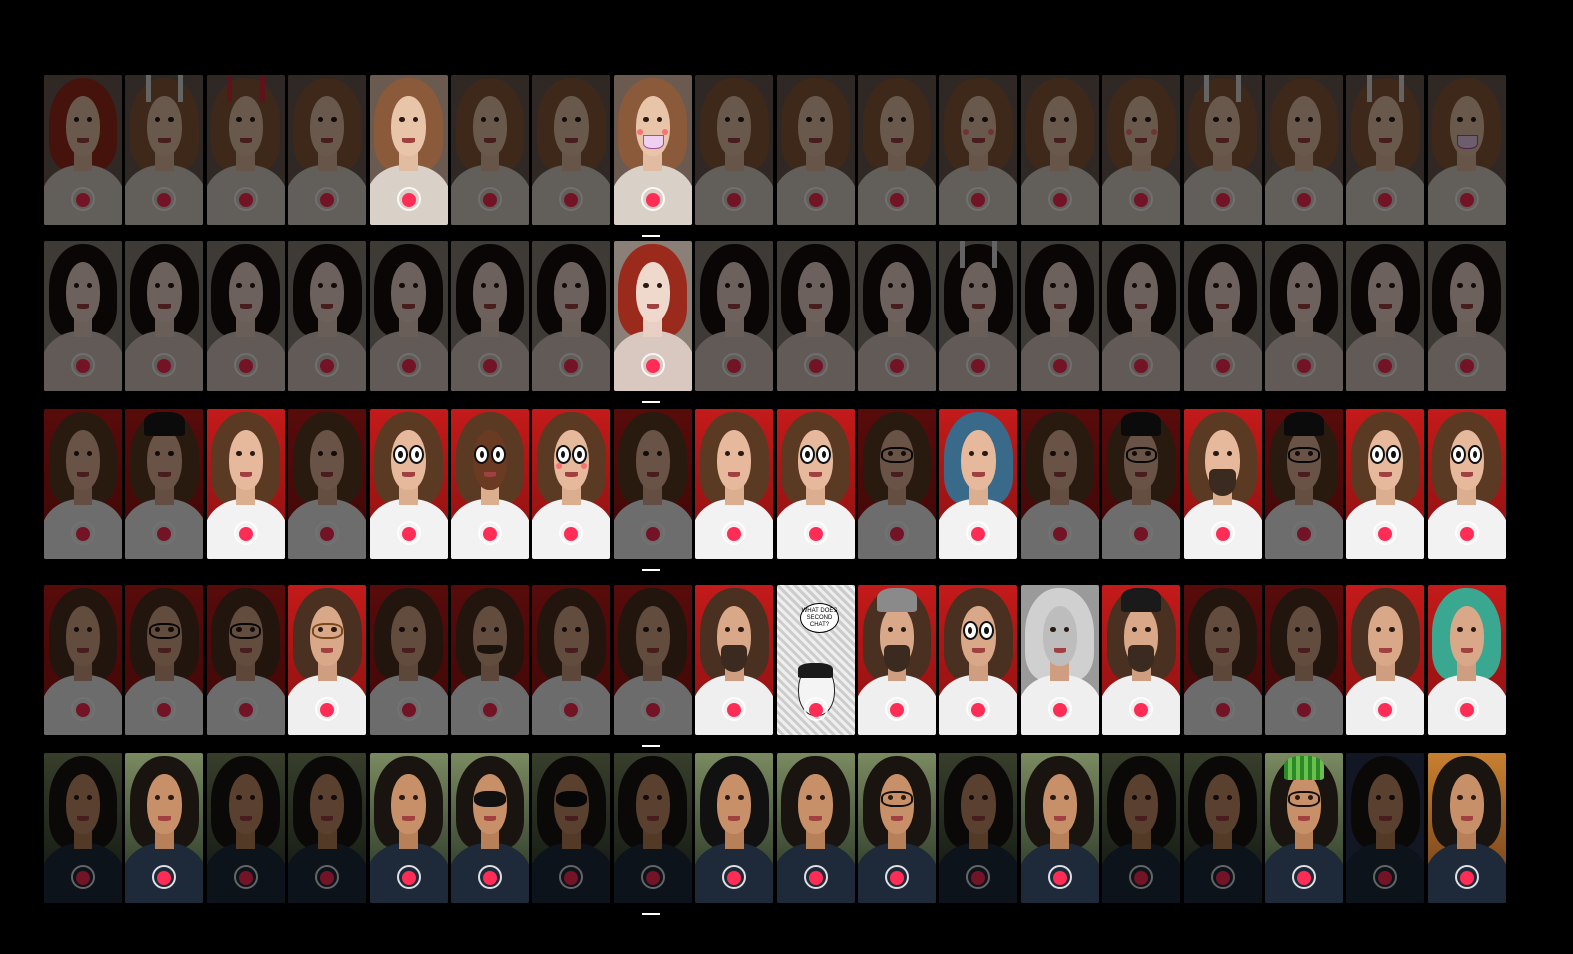 Image resolution: width=1573 pixels, height=954 pixels. I want to click on effect-preview-viking, so click(897, 660).